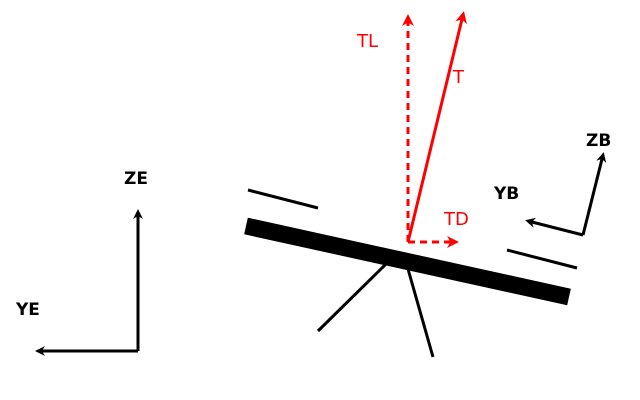 The width and height of the screenshot is (640, 400). What do you see at coordinates (436, 127) in the screenshot?
I see `thrust-arrow` at bounding box center [436, 127].